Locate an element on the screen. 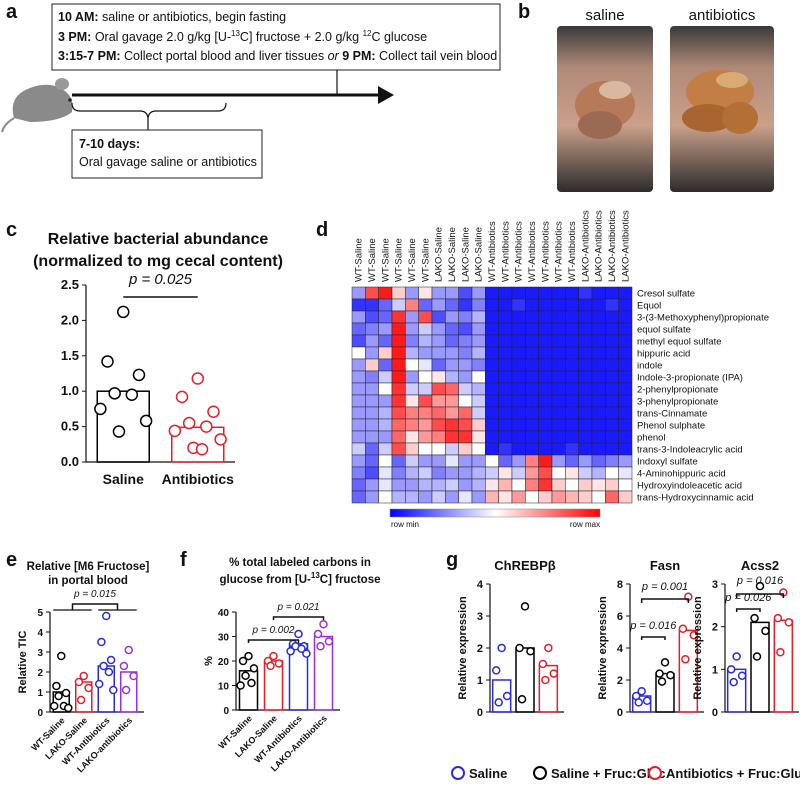  row-label: trans-Hydroxycinnamic acid is located at coordinates (695, 498).